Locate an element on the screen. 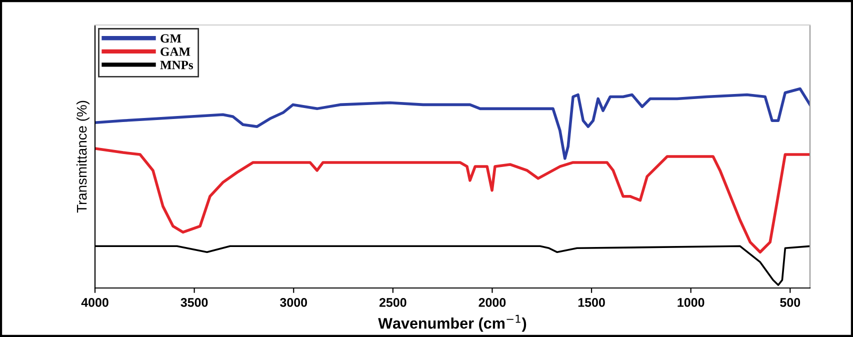  y-axis-title: Transmittance (%) is located at coordinates (83, 156).